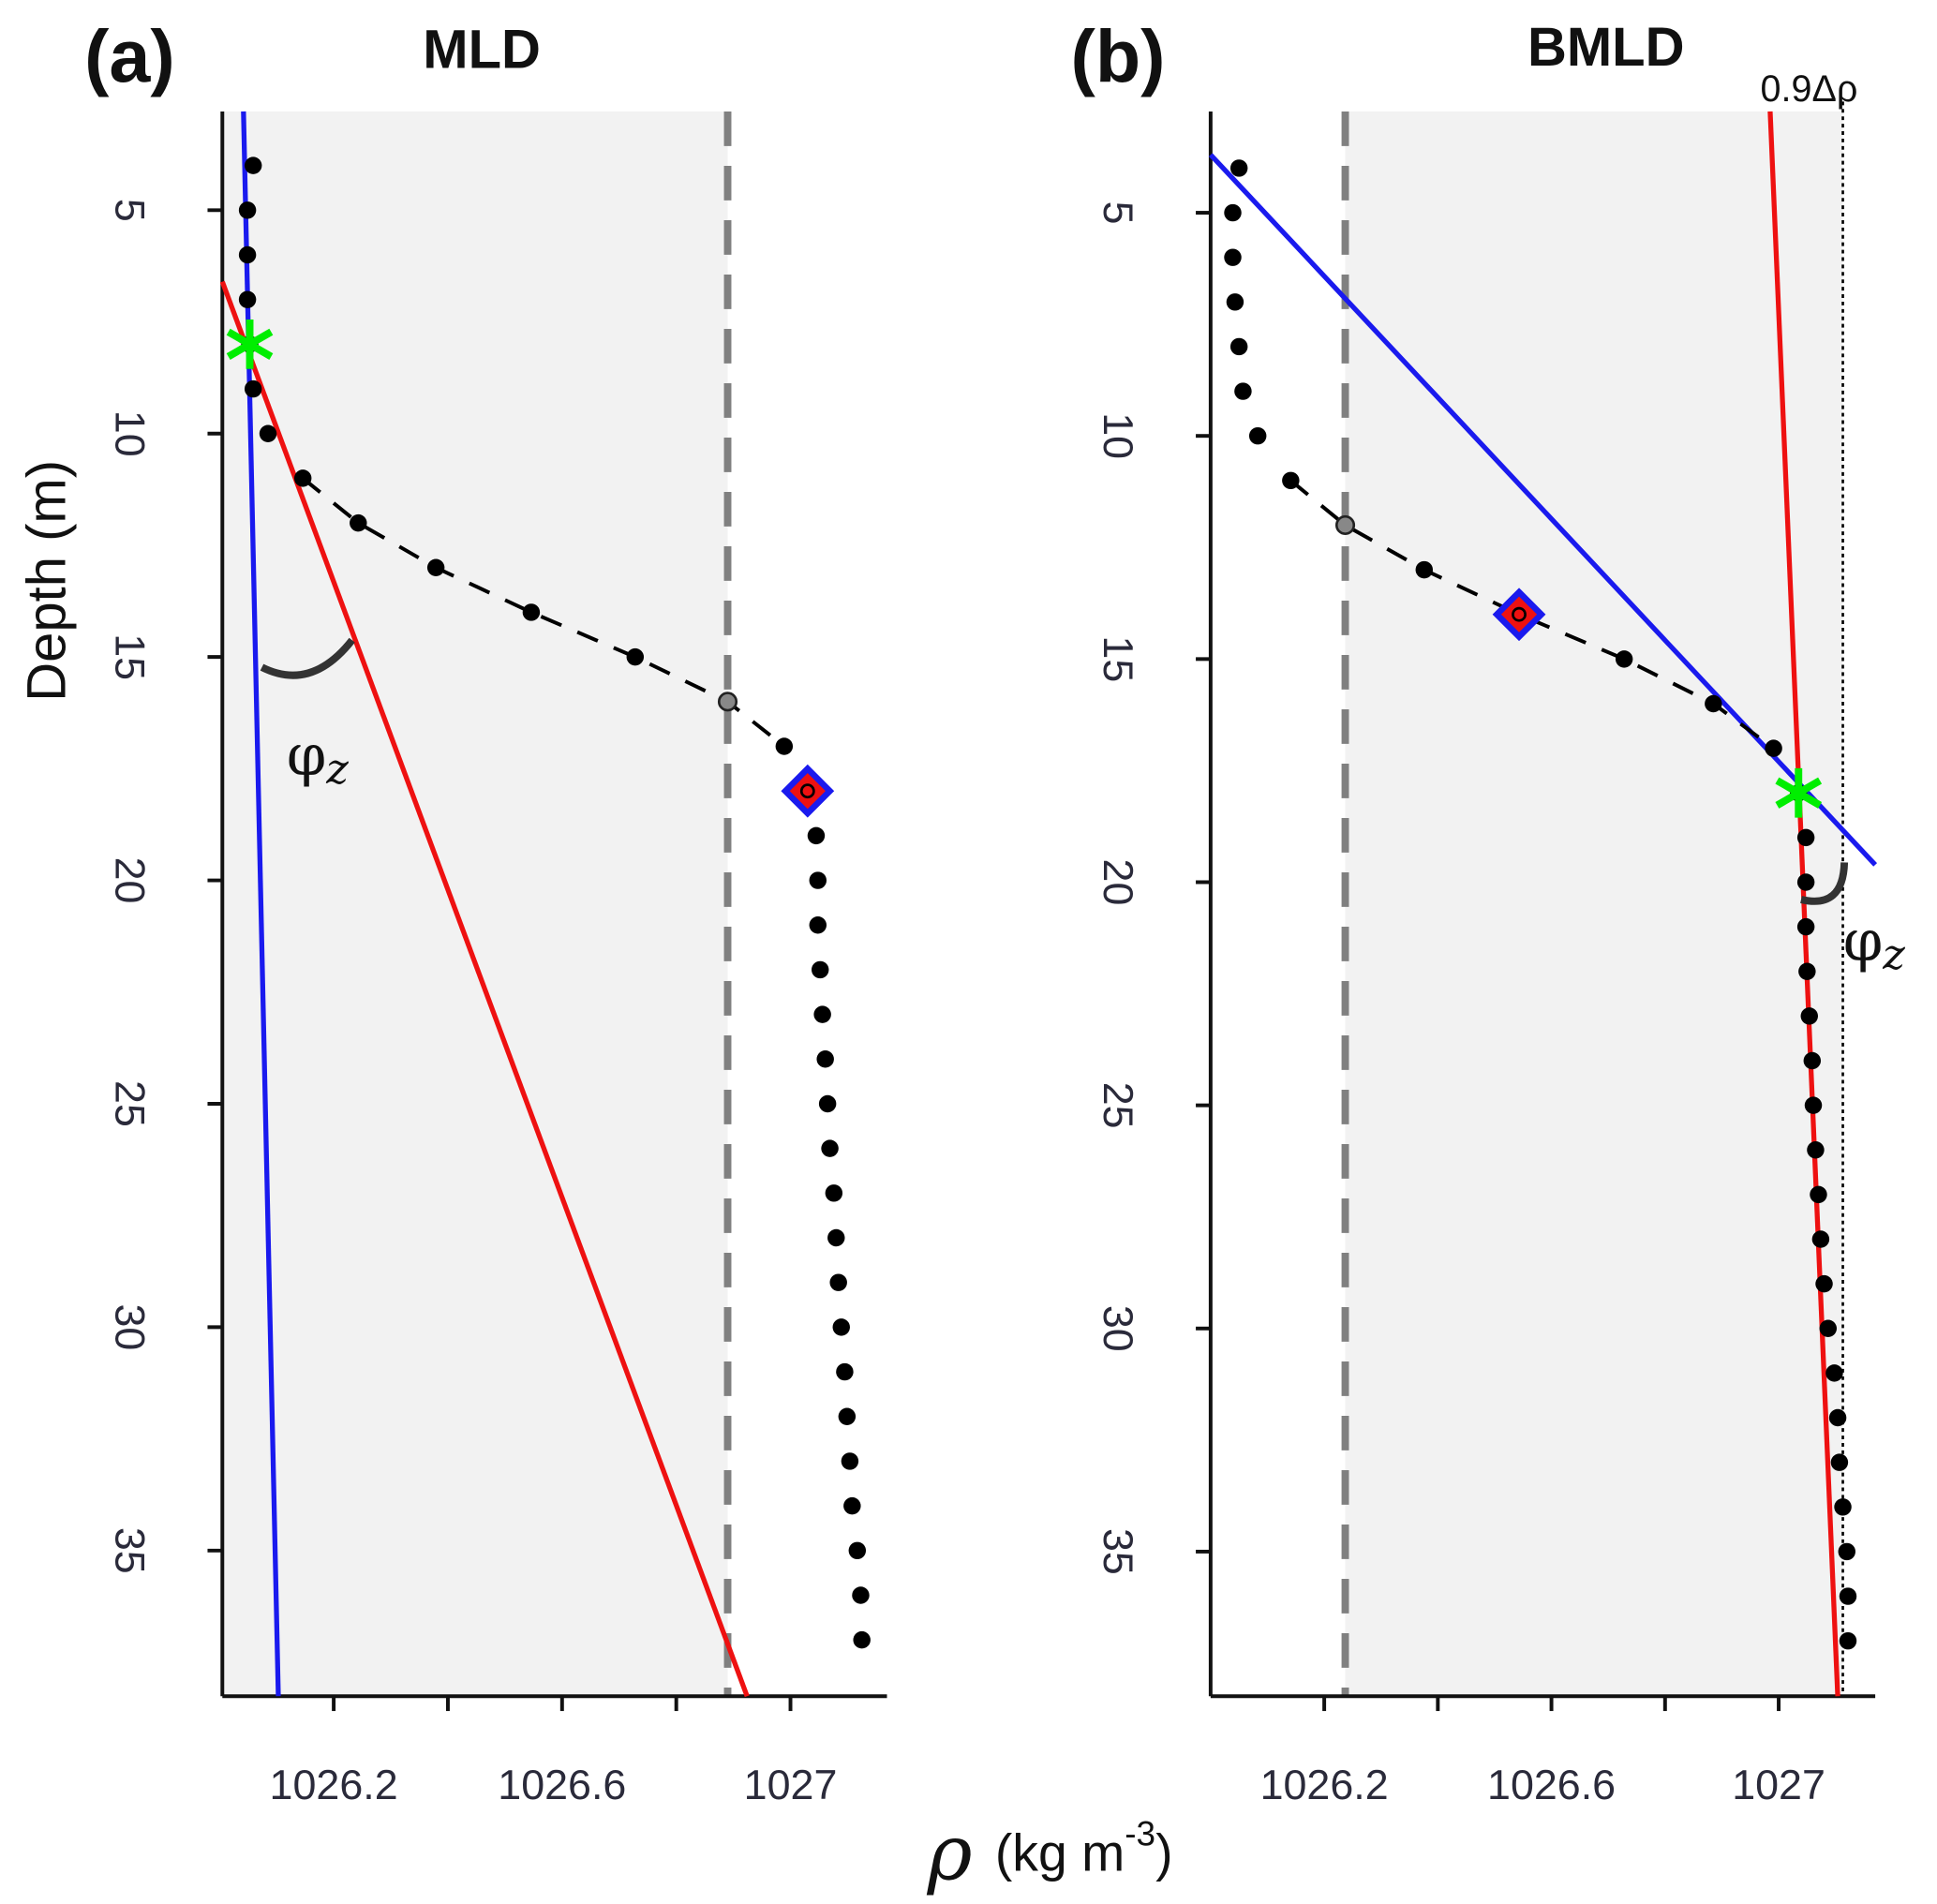 The height and width of the screenshot is (1904, 1937). What do you see at coordinates (129, 1550) in the screenshot?
I see `y-tick-label: 35` at bounding box center [129, 1550].